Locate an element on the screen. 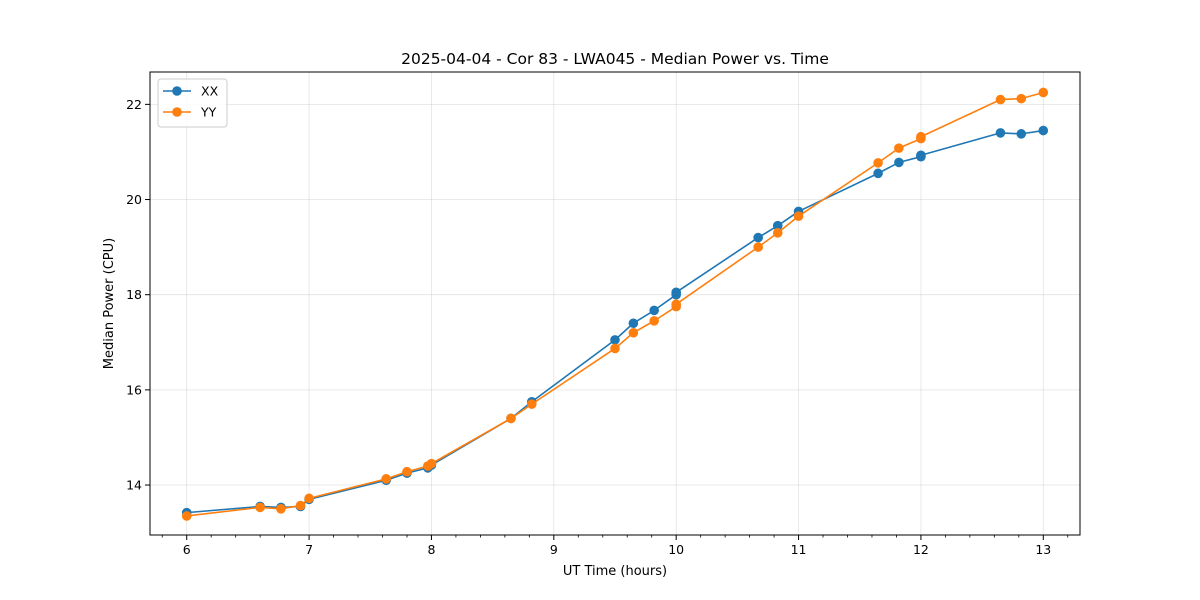 Image resolution: width=1200 pixels, height=600 pixels. x-axis-label: UT Time (hours) is located at coordinates (615, 571).